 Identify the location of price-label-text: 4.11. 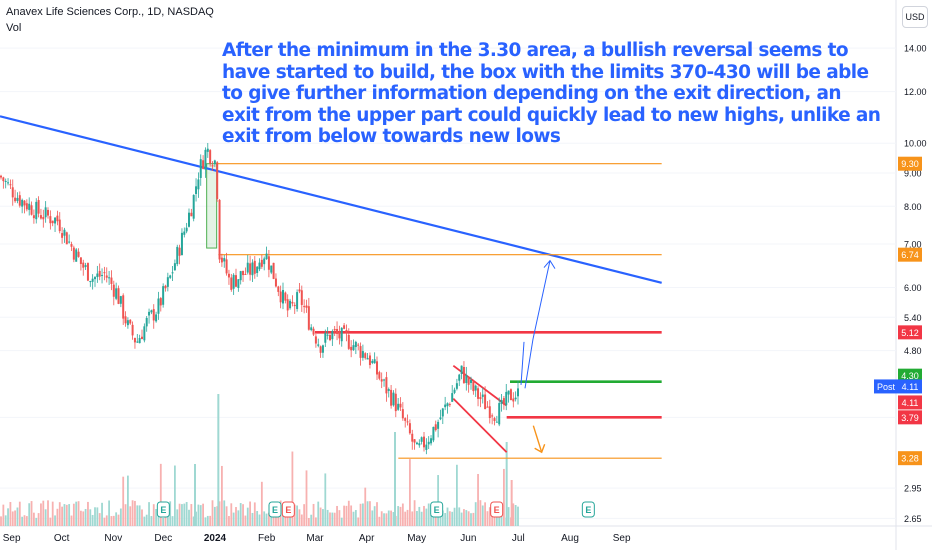
(910, 387).